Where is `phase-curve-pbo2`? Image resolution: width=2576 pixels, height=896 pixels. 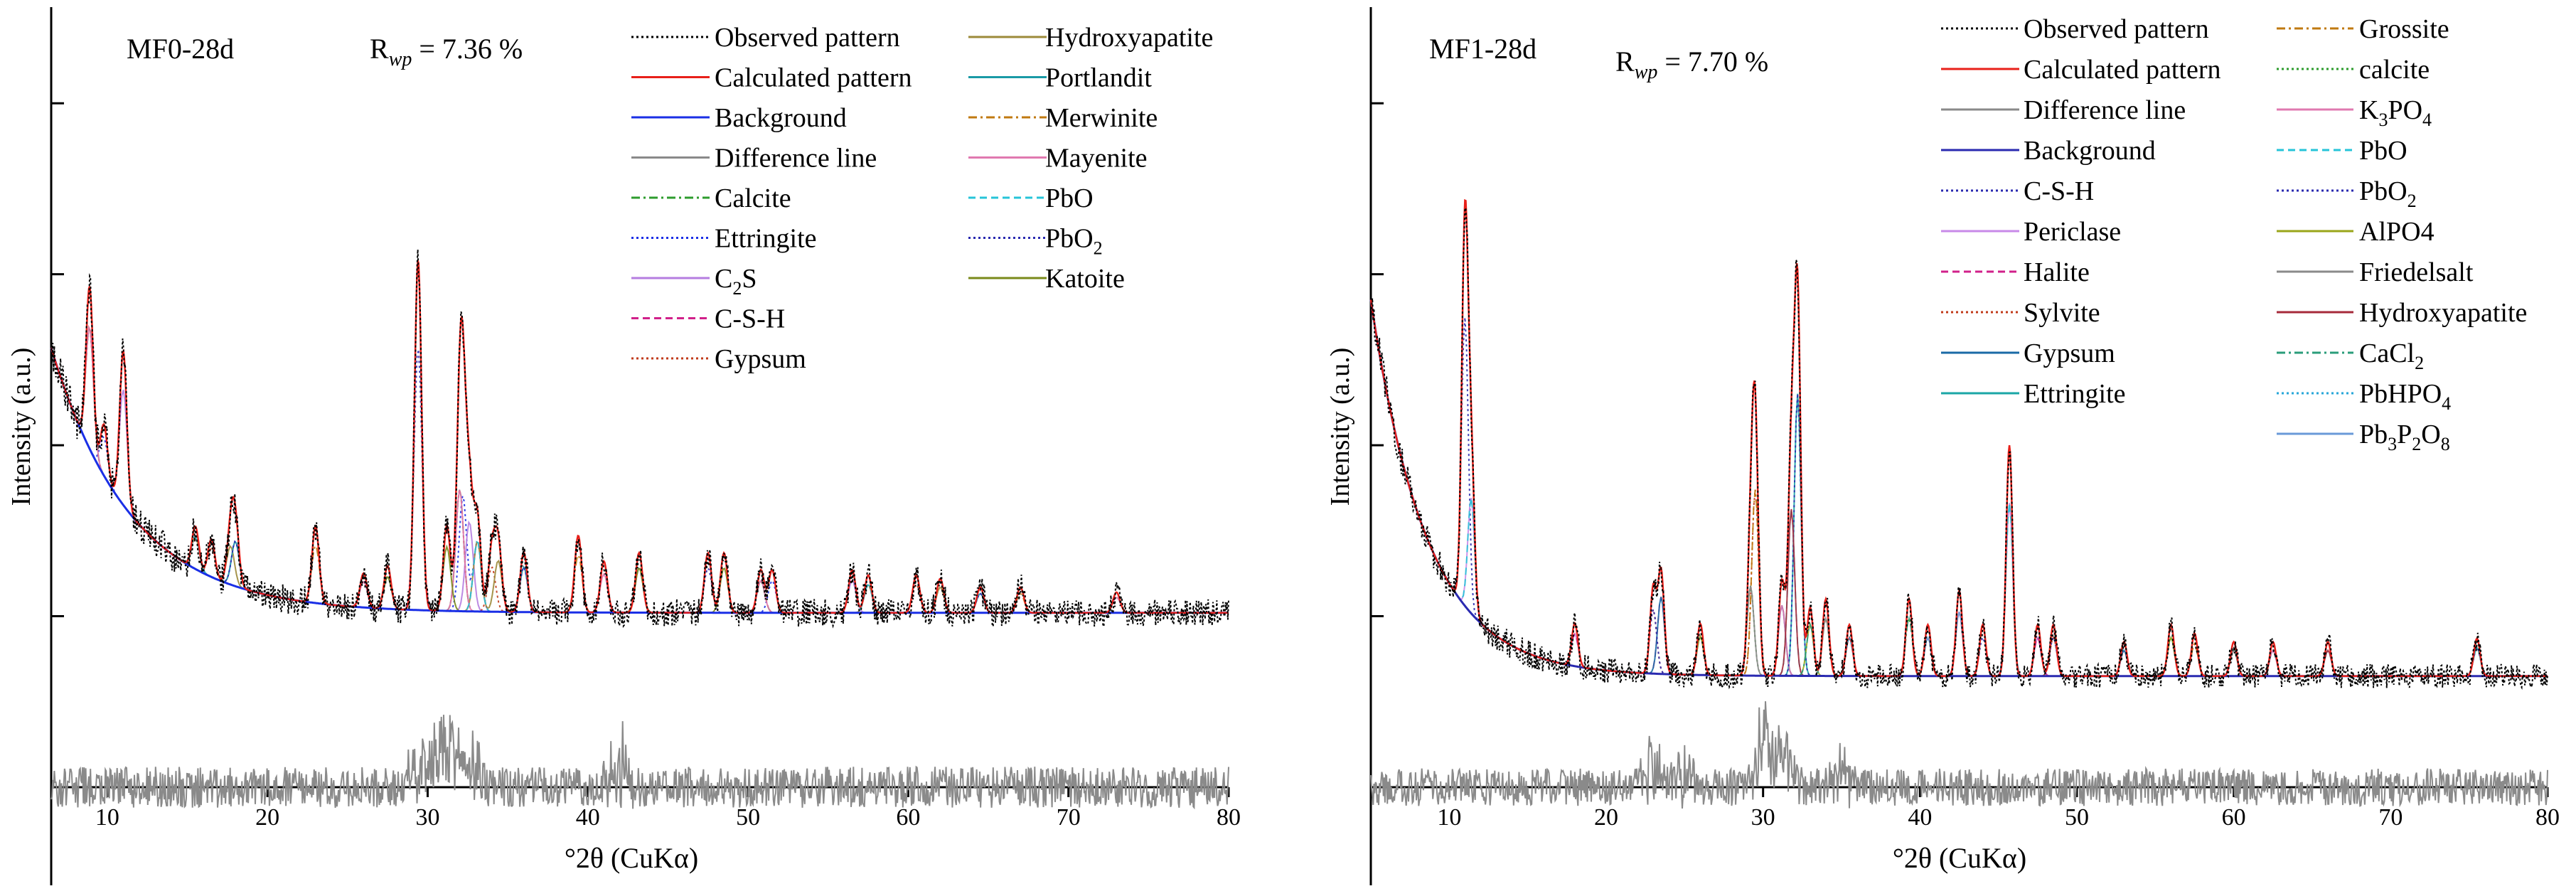
phase-curve-pbo2 is located at coordinates (639, 480).